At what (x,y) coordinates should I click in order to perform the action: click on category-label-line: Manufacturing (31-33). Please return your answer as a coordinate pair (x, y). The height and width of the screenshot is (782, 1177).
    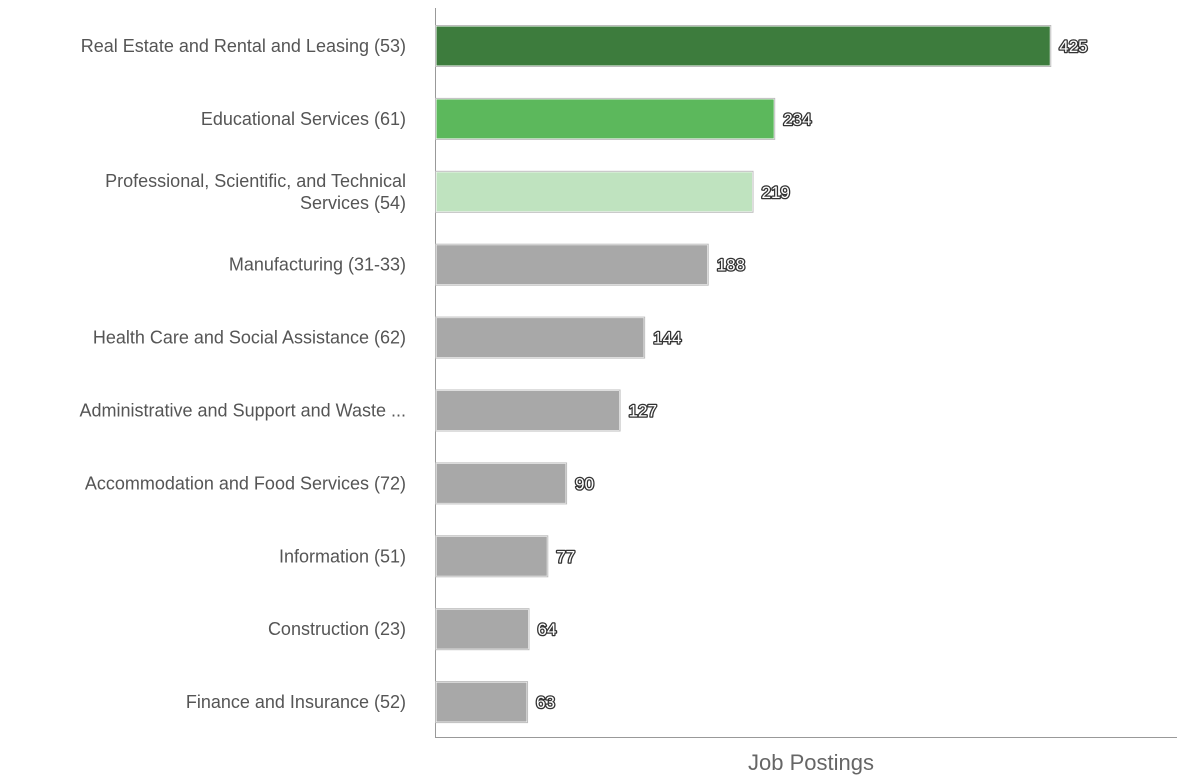
    Looking at the image, I should click on (317, 265).